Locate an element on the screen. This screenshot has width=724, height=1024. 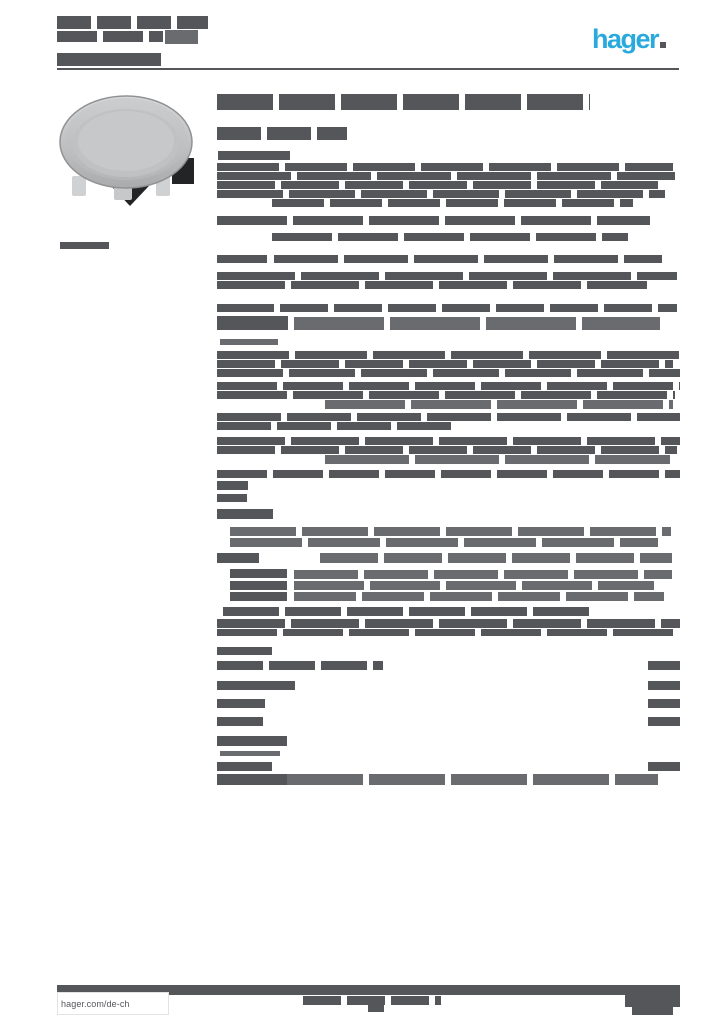
footer-site-box: hager.com/de-ch is located at coordinates (113, 1003).